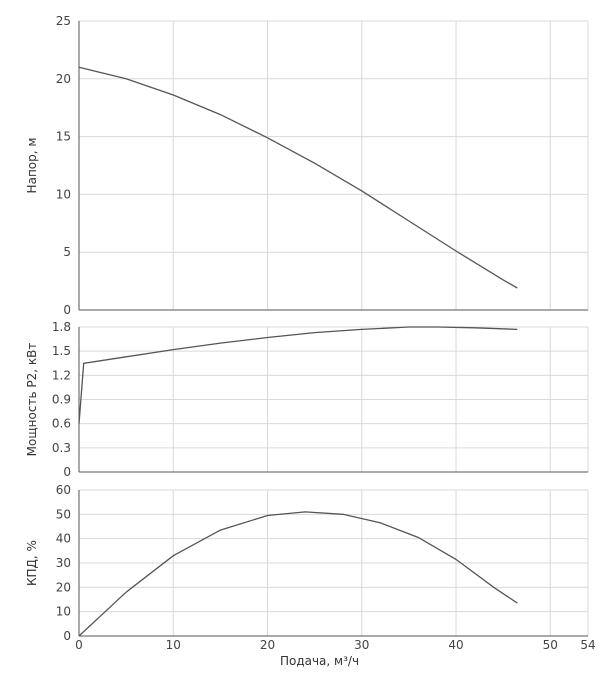  Describe the element at coordinates (455, 645) in the screenshot. I see `x-tick-label: 40` at that location.